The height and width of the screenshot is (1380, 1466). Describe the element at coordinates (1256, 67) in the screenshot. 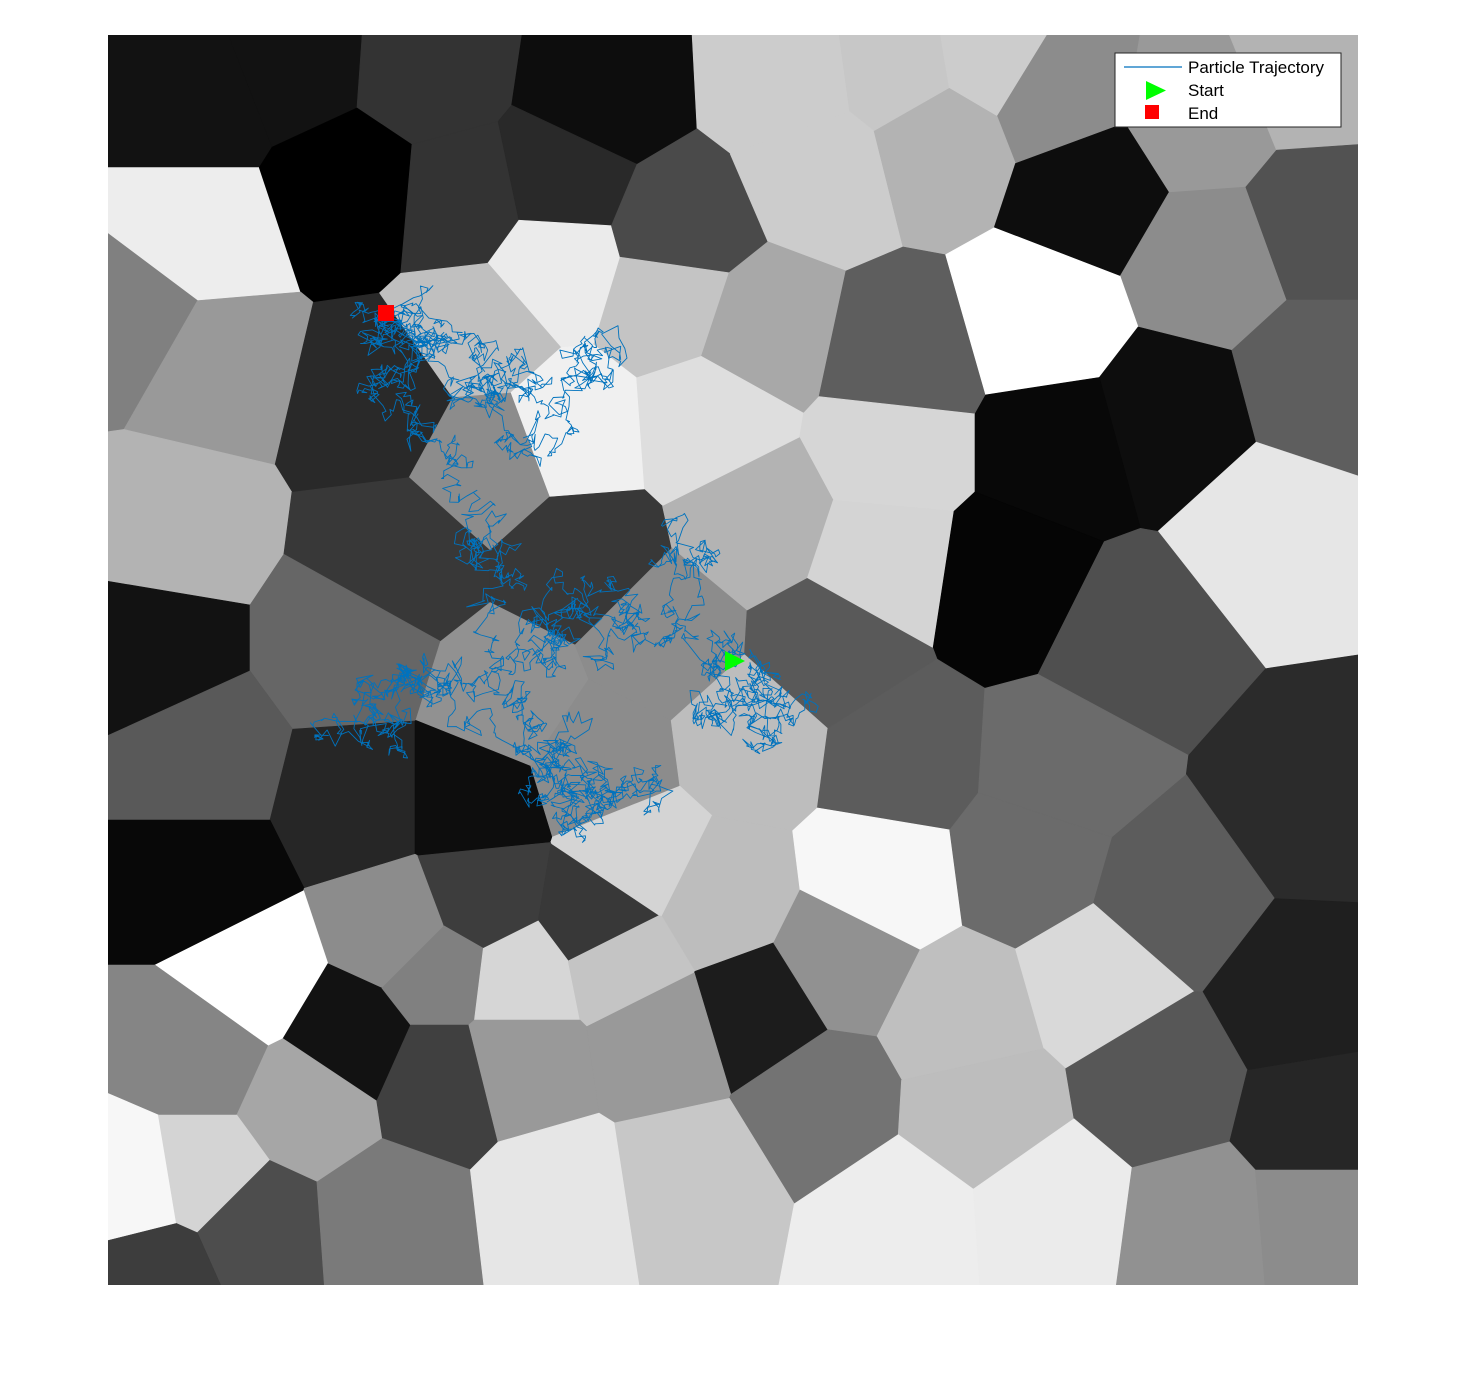

I see `legend-trajectory-label: Particle Trajectory` at that location.